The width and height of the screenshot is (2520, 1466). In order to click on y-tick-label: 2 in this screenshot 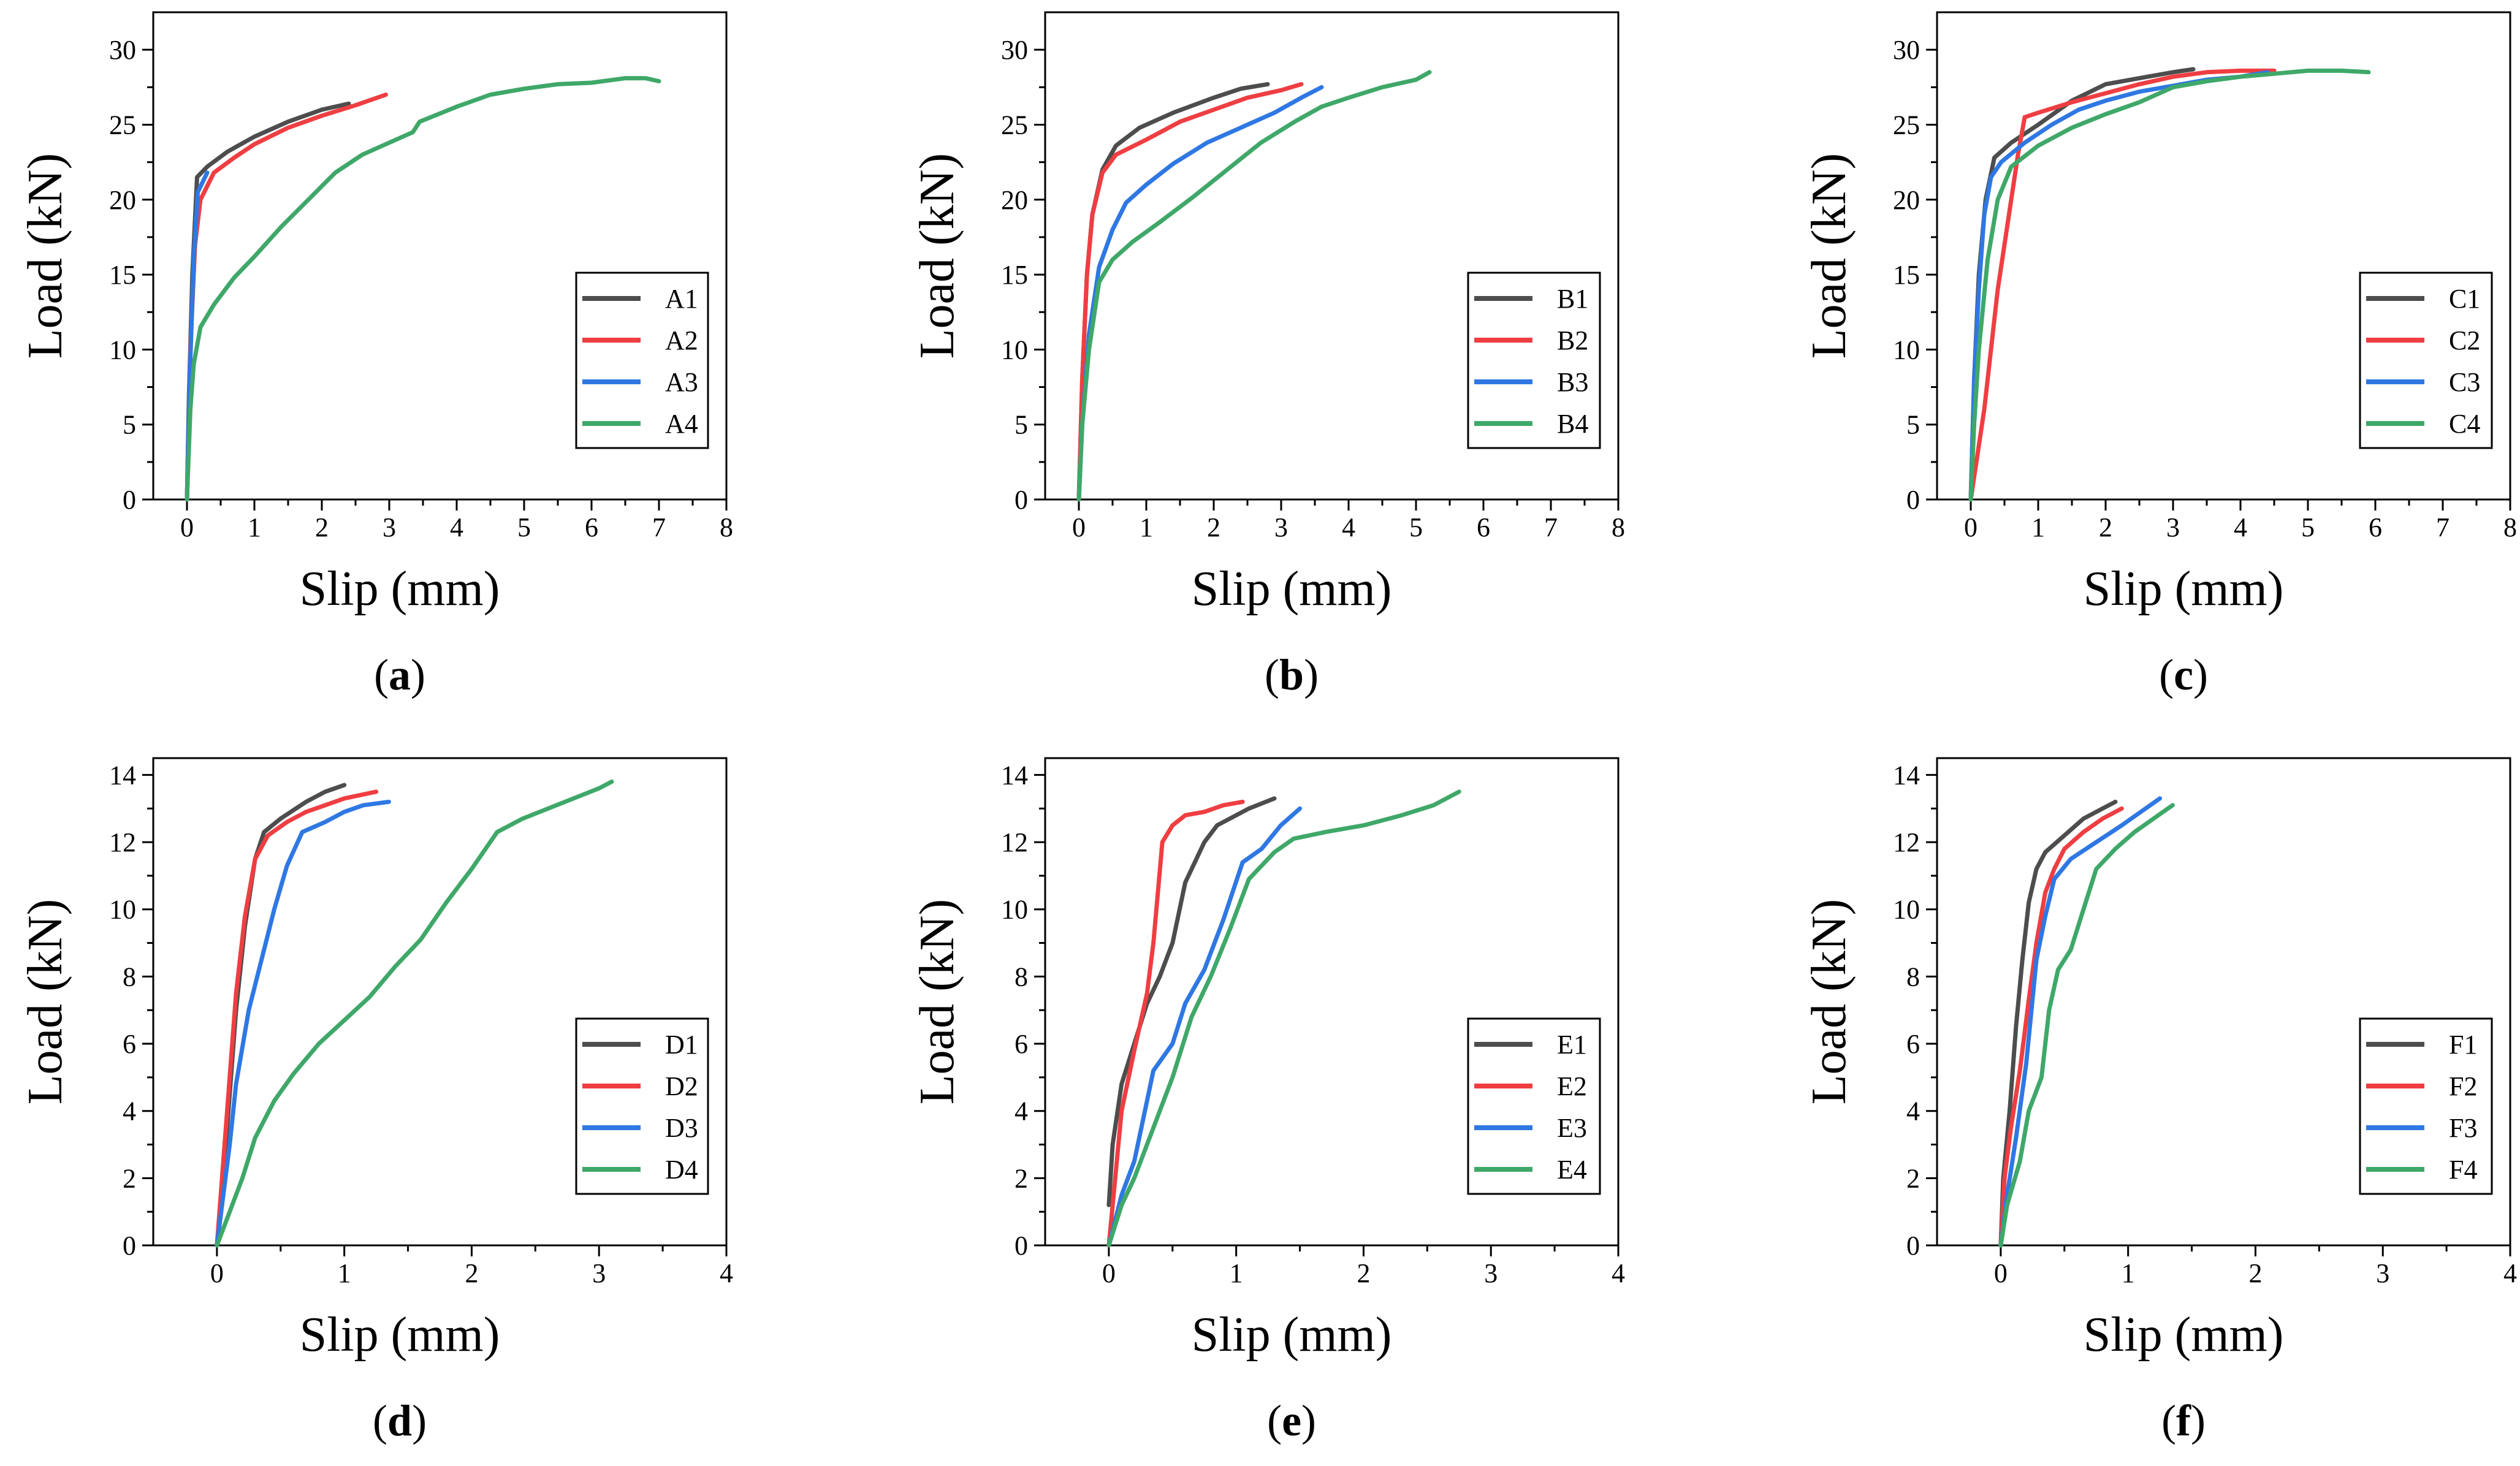, I will do `click(1021, 1178)`.